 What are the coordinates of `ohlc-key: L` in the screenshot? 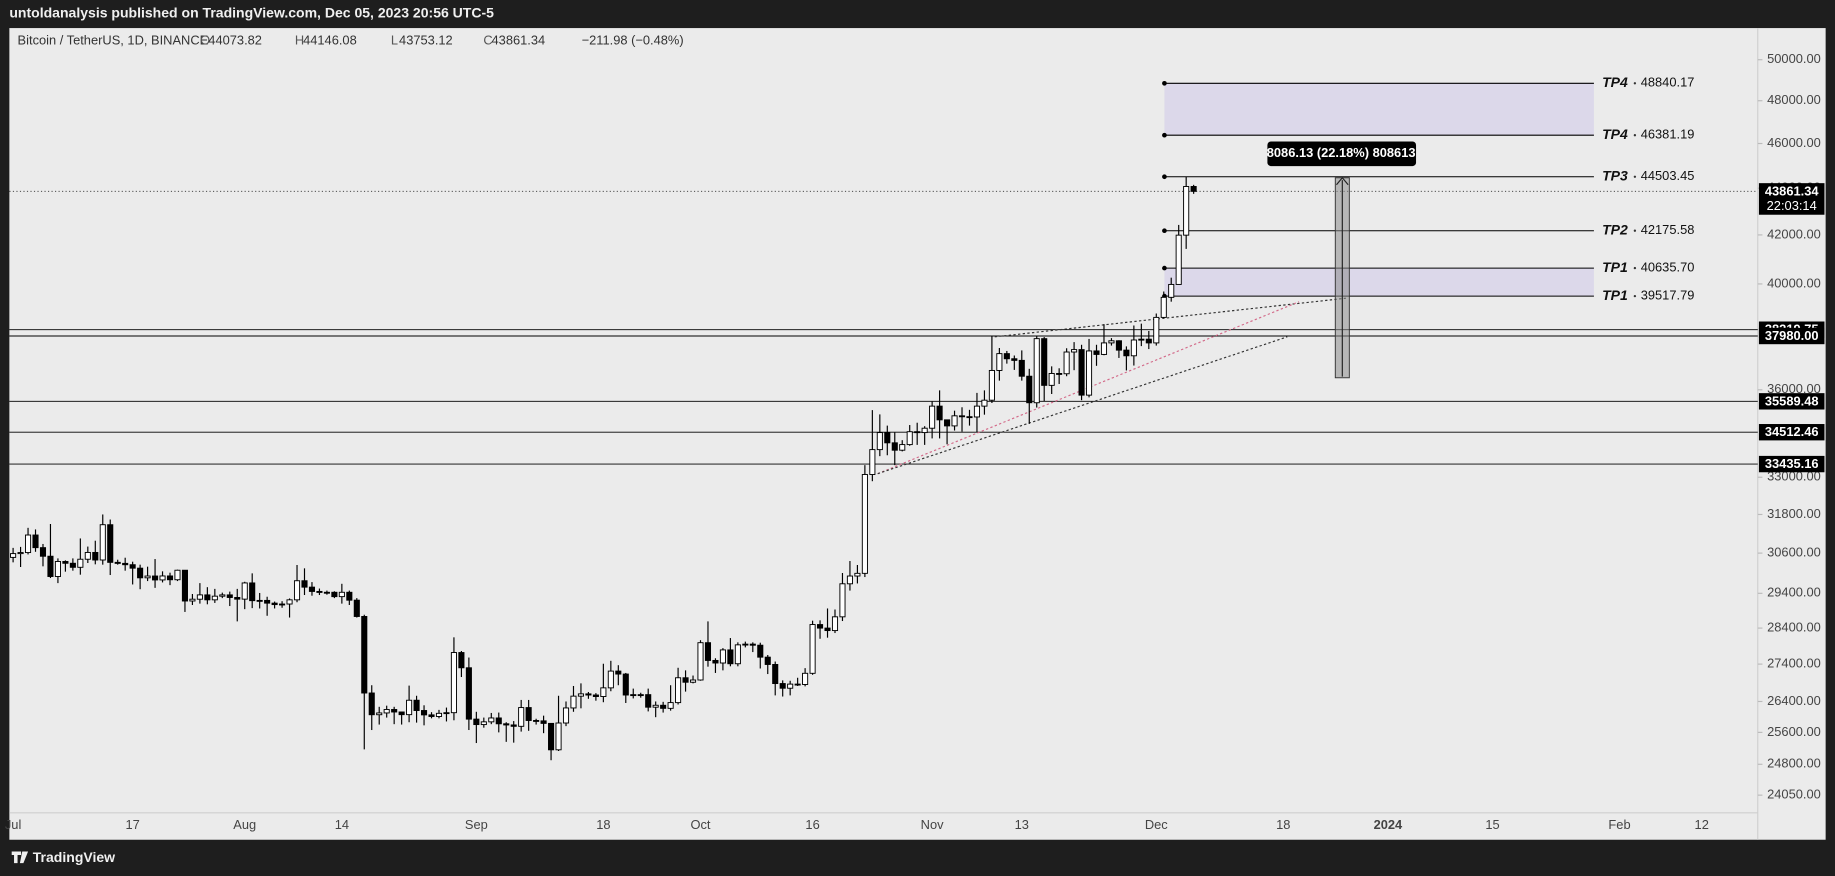 It's located at (394, 39).